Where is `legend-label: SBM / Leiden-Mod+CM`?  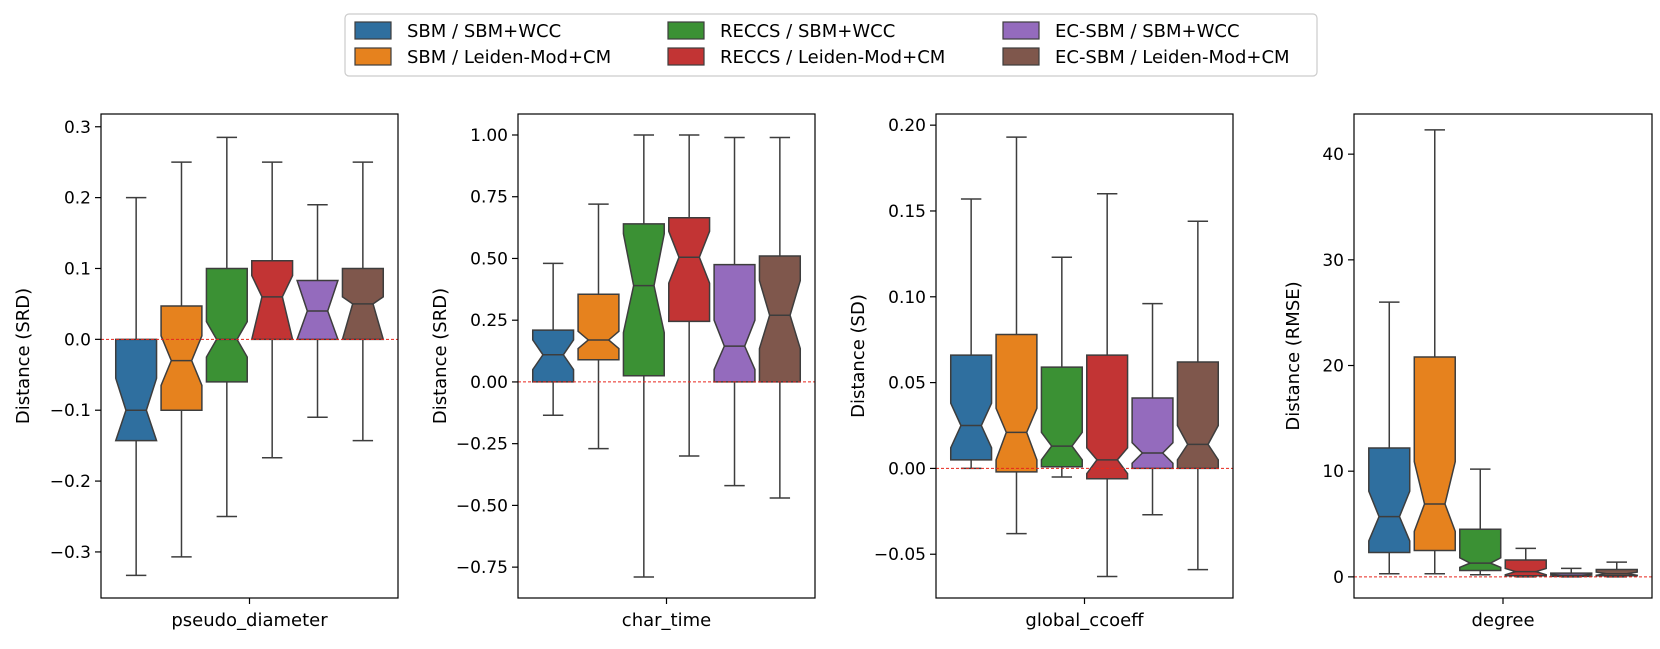 legend-label: SBM / Leiden-Mod+CM is located at coordinates (509, 57).